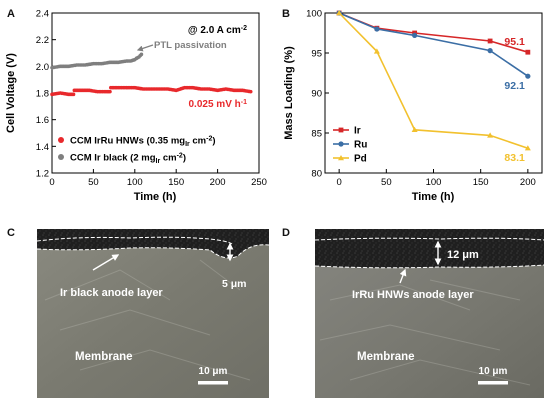 Image resolution: width=551 pixels, height=405 pixels. Describe the element at coordinates (190, 45) in the screenshot. I see `panel-a-ptl-annotation: PTL passivation` at that location.